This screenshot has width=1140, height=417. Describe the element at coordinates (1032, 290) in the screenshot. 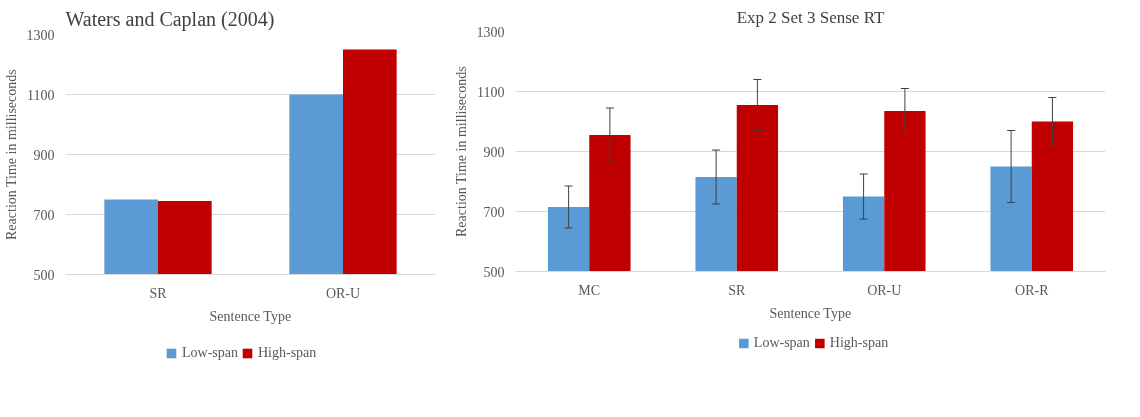

I see `x-tick-label: OR-R` at that location.